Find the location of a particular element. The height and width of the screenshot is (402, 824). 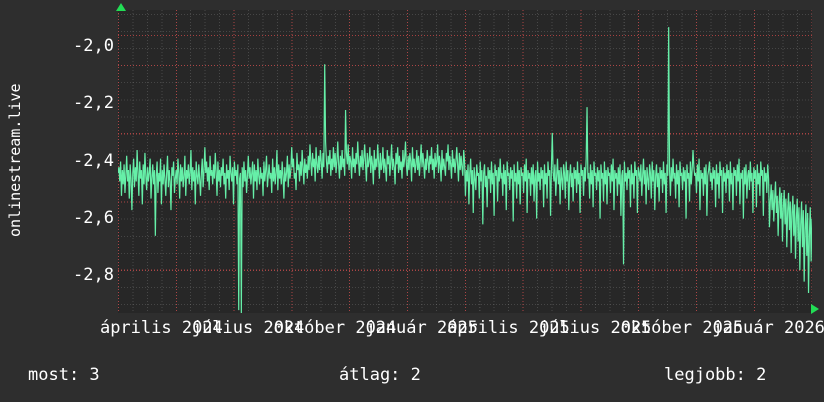

y-tick-label: -2,4 is located at coordinates (93, 160).